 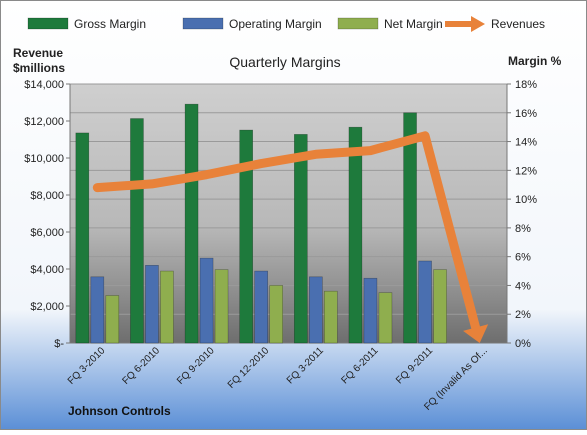 I want to click on right-tick-label: 16%, so click(x=526, y=114).